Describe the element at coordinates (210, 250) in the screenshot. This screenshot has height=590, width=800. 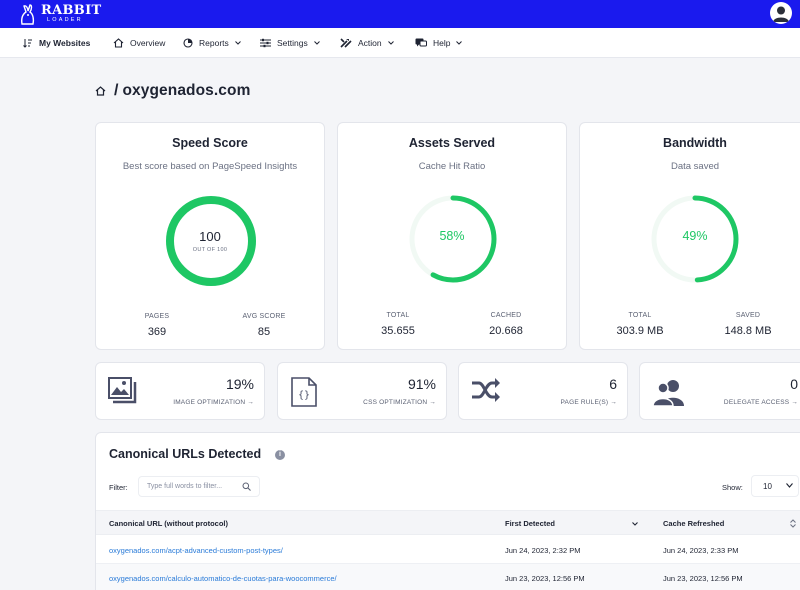
I see `speed-score-caption: OUT OF 100` at that location.